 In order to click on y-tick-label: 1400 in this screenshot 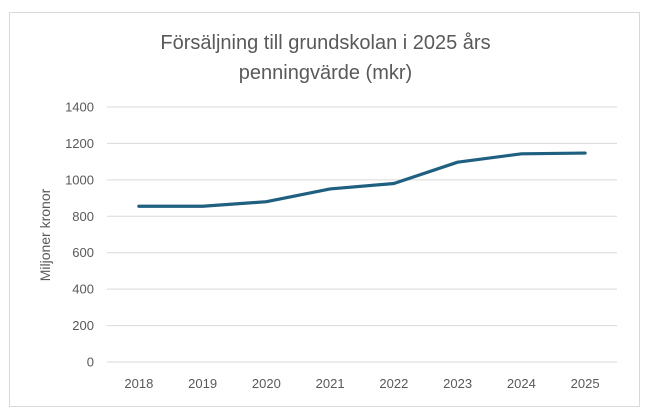, I will do `click(79, 107)`.